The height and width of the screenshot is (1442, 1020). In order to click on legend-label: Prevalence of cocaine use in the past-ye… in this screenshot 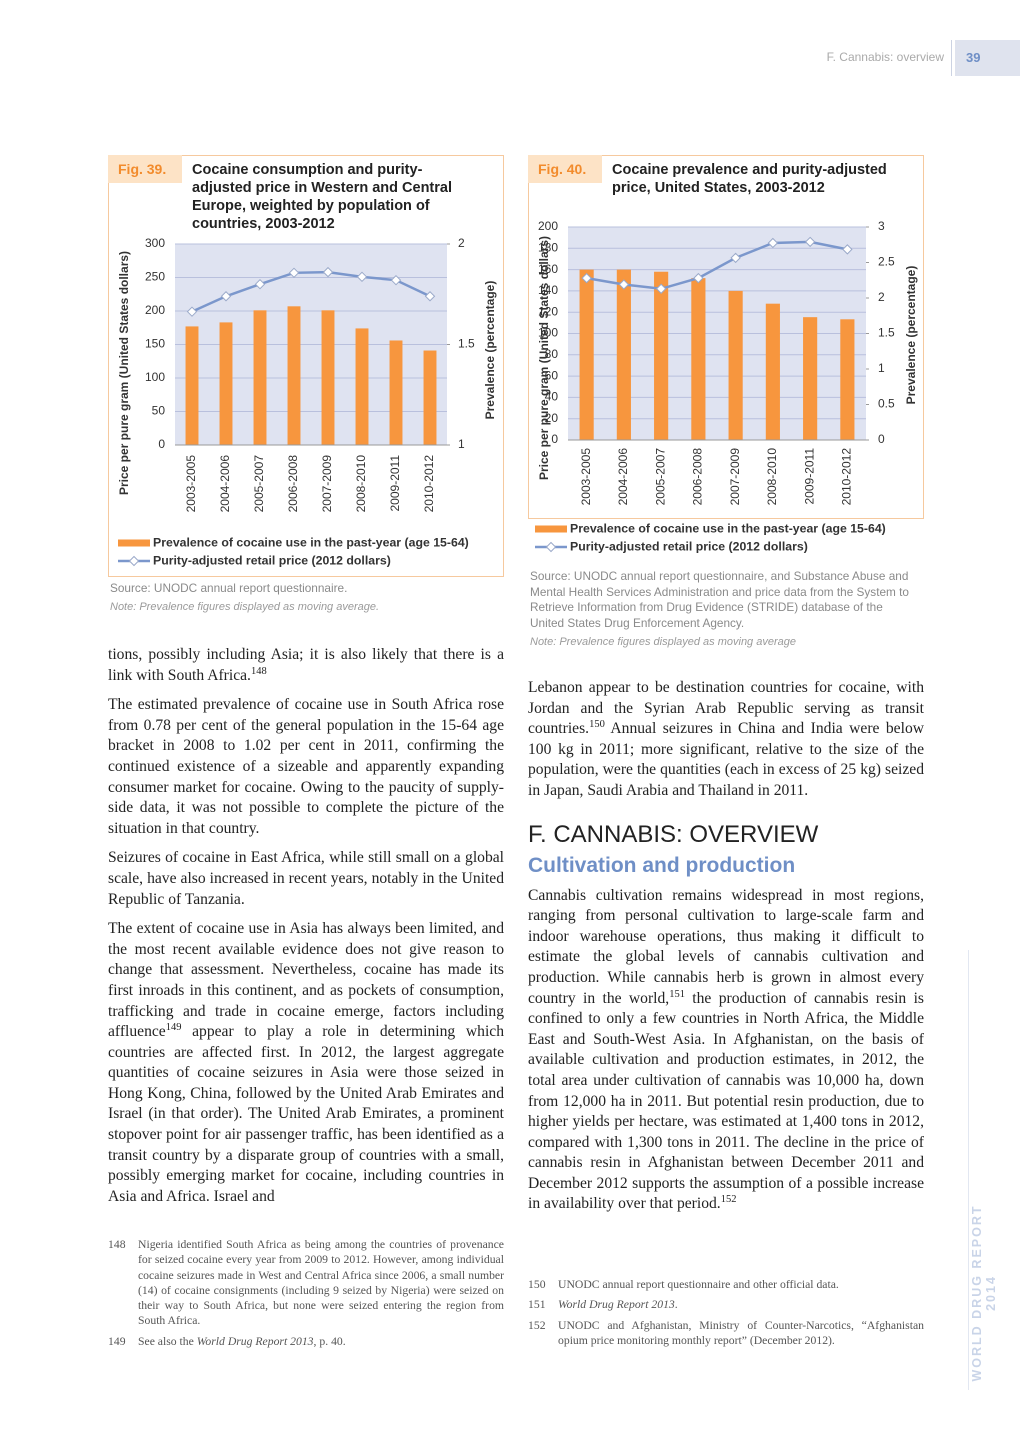, I will do `click(728, 528)`.